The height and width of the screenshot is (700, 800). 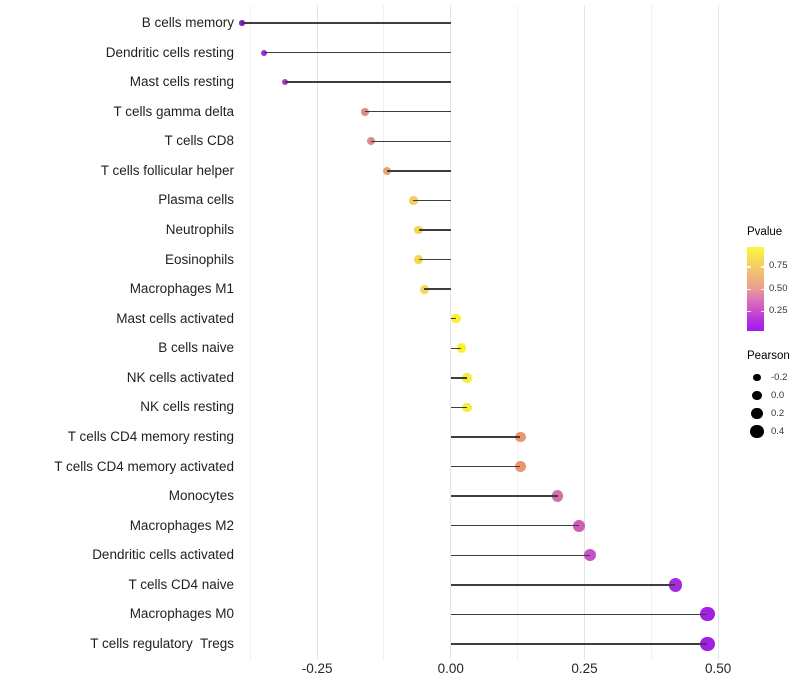 What do you see at coordinates (765, 232) in the screenshot?
I see `pvalue-legend-title: Pvalue` at bounding box center [765, 232].